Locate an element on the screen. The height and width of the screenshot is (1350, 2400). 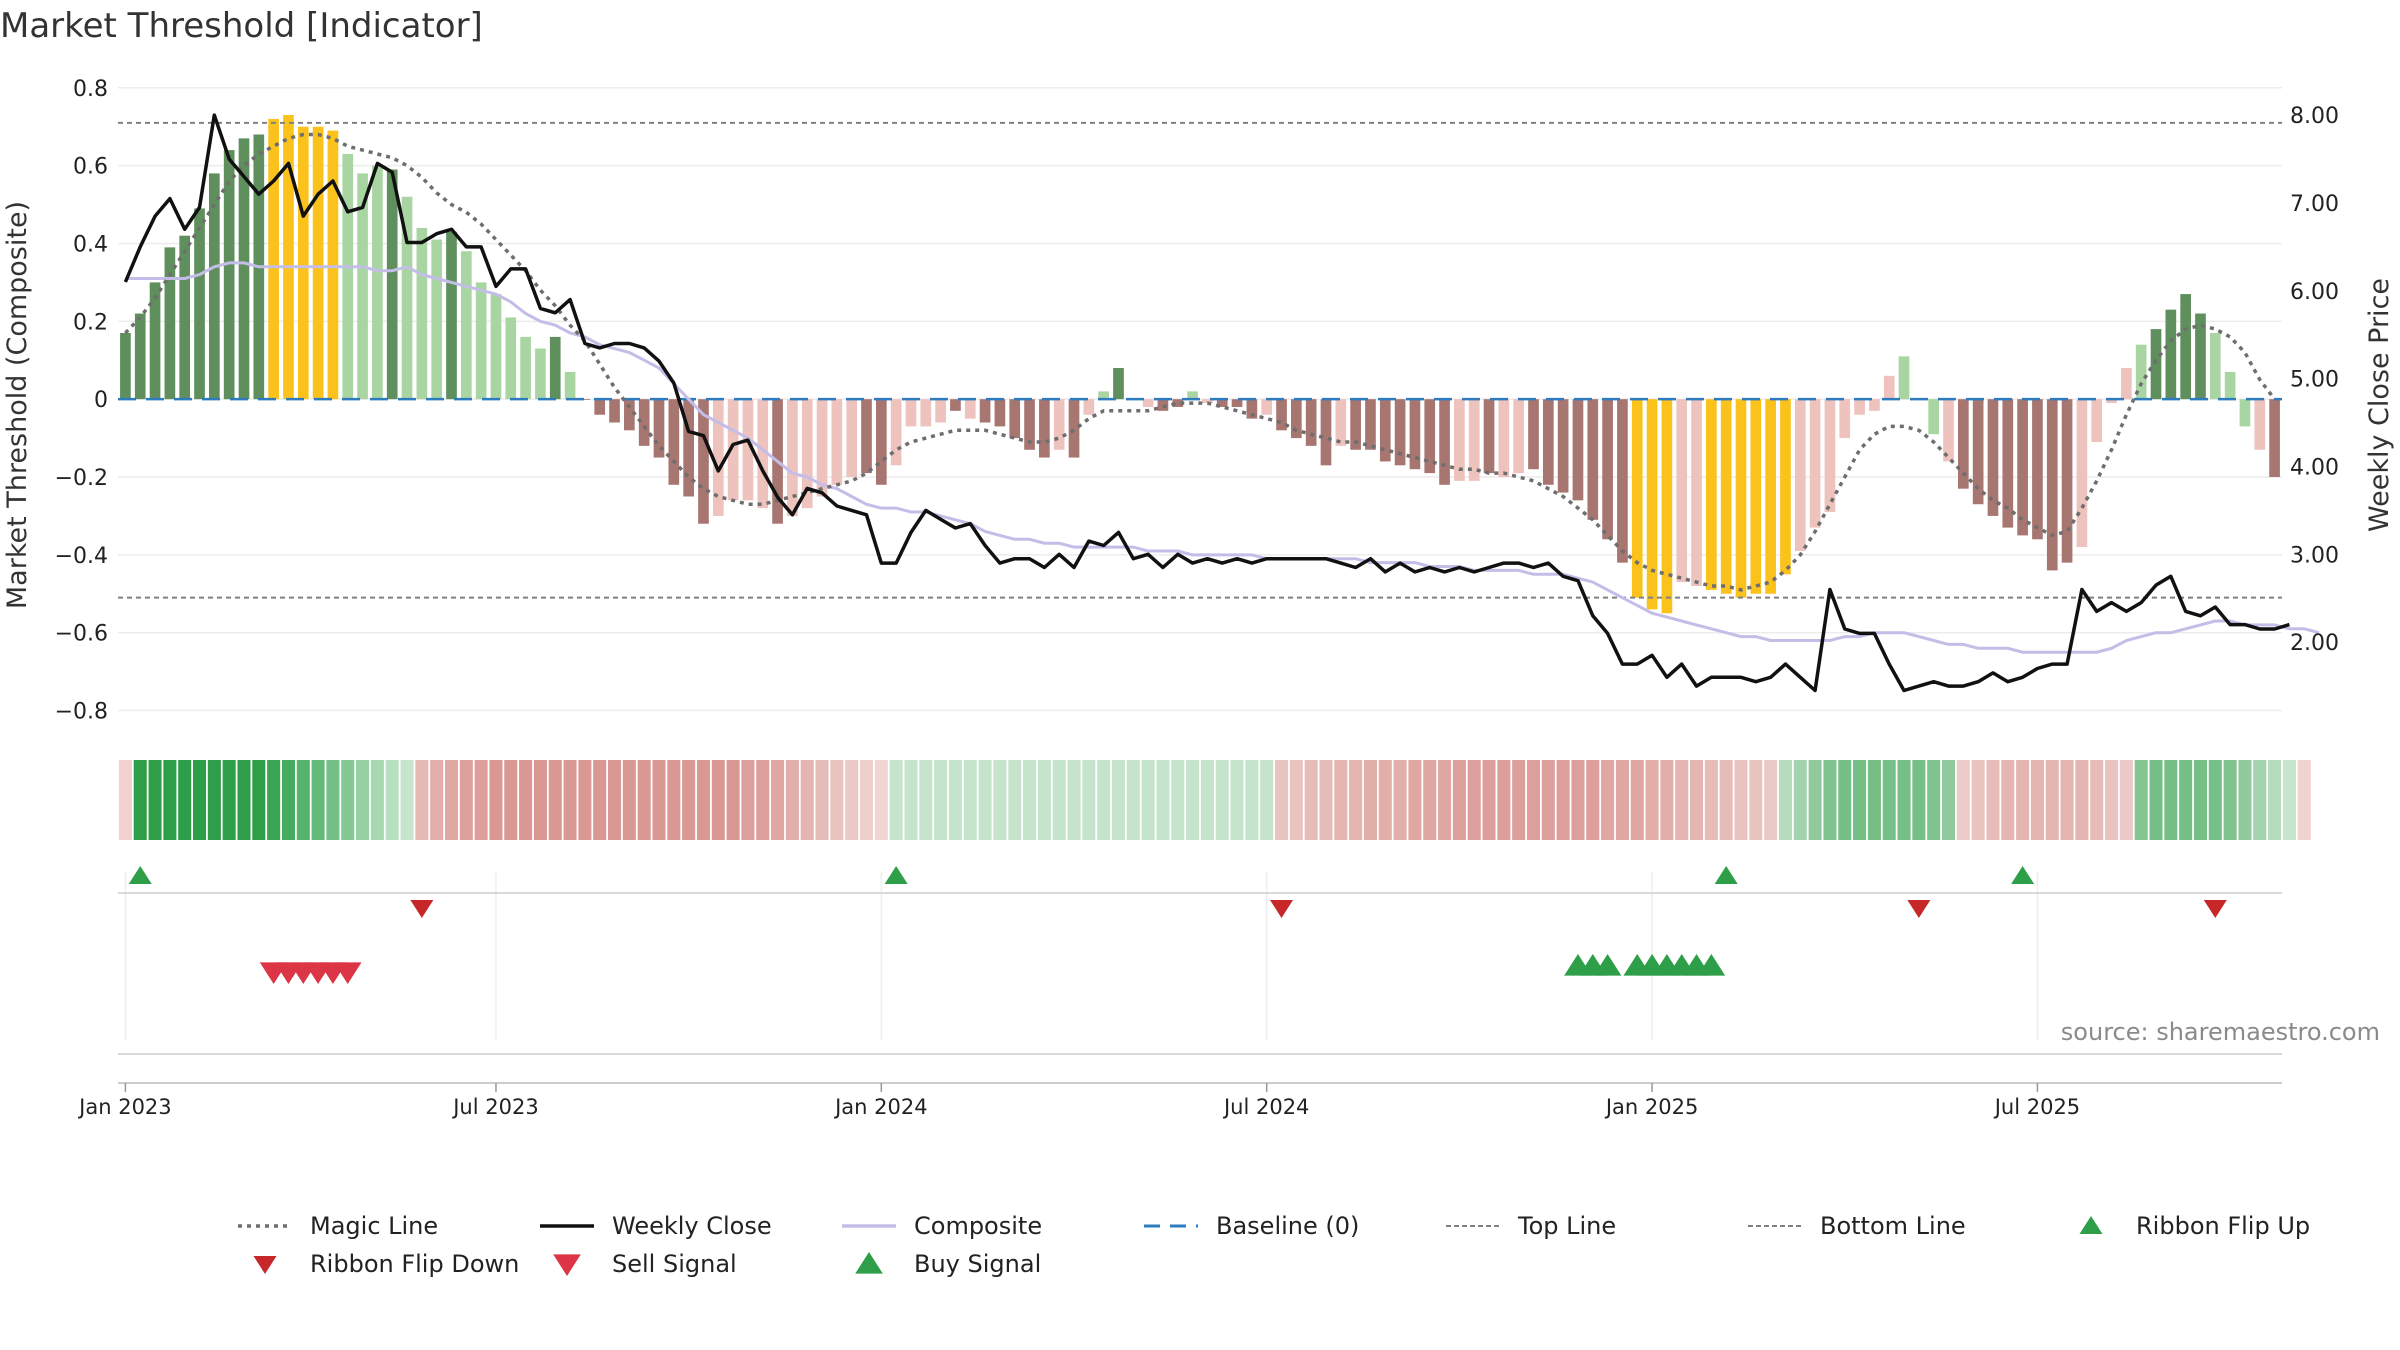
y-right-axis-label: Weekly Close Price is located at coordinates (2379, 405).